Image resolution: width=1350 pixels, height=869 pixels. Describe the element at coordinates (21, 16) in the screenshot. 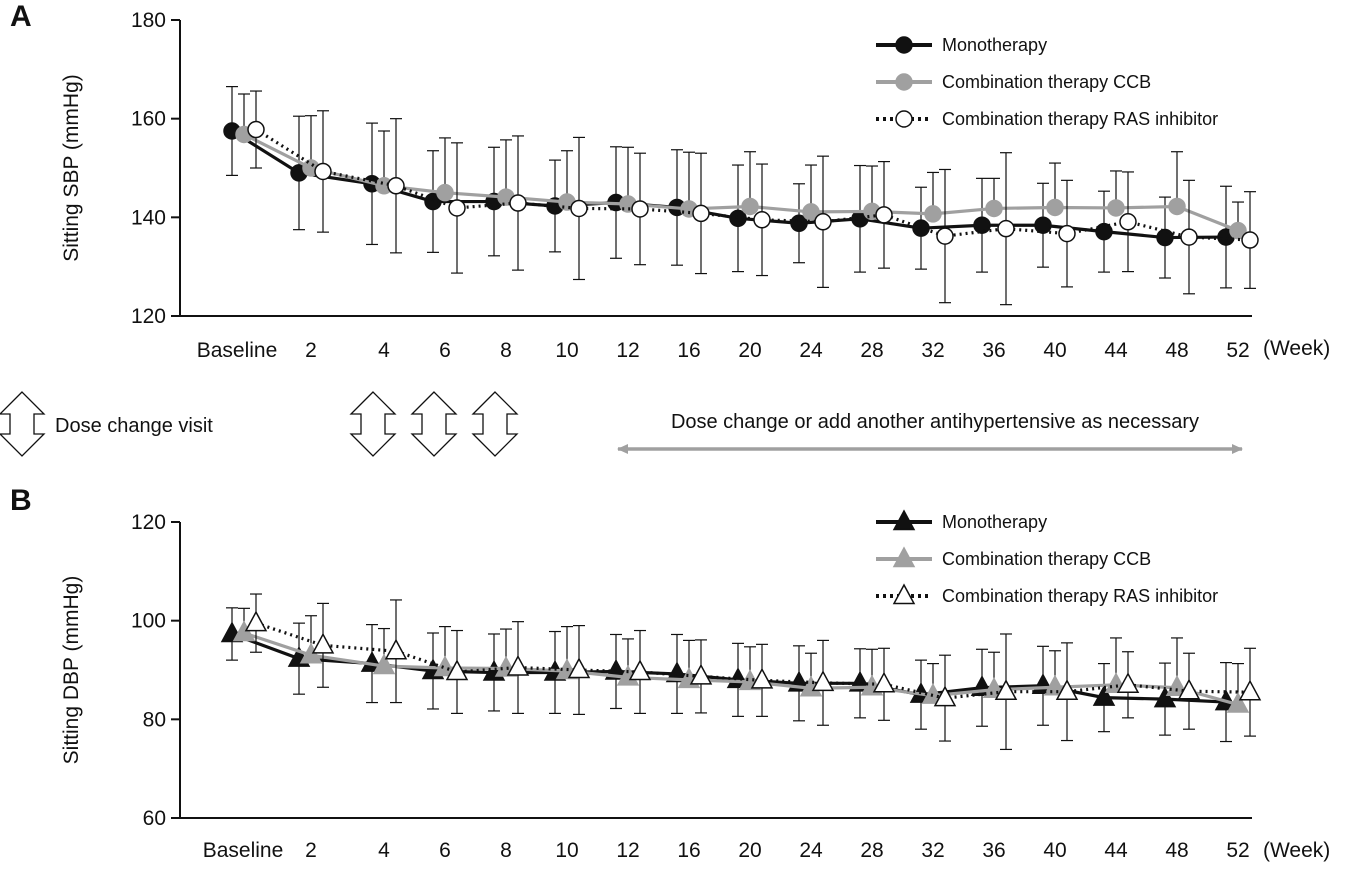

I see `panel-a-letter: A` at that location.